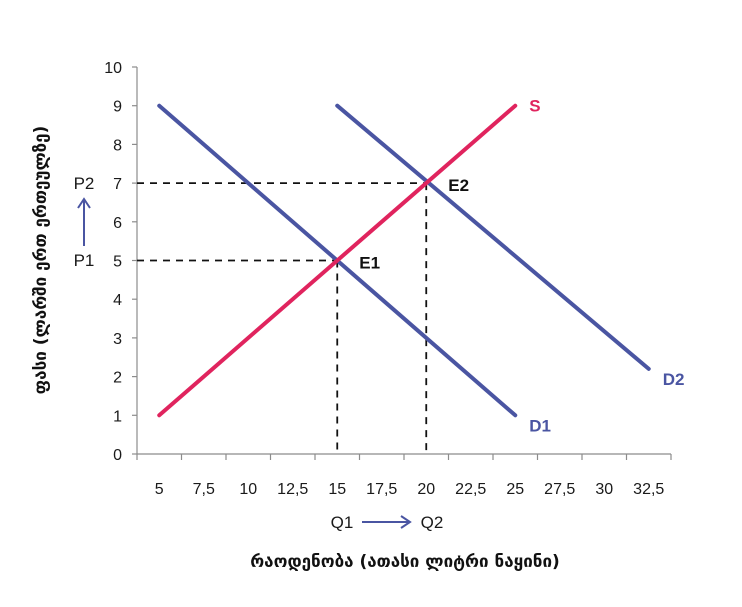  What do you see at coordinates (426, 489) in the screenshot?
I see `x-tick-label: 20` at bounding box center [426, 489].